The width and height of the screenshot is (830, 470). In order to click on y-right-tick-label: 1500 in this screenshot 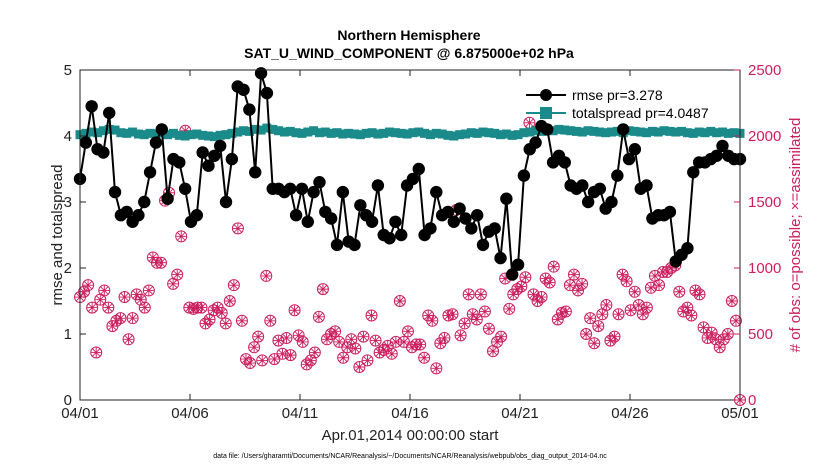, I will do `click(764, 202)`.